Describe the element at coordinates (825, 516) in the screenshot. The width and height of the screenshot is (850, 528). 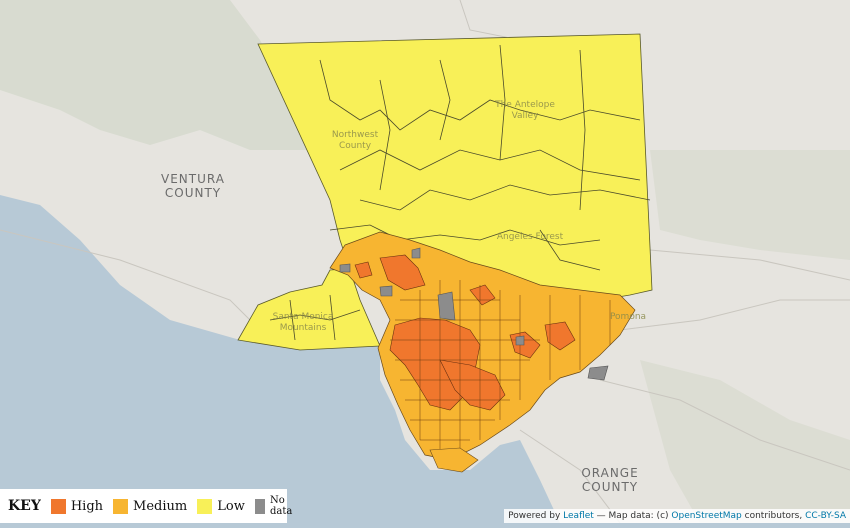
I see `license-link: CC-BY-SA` at that location.